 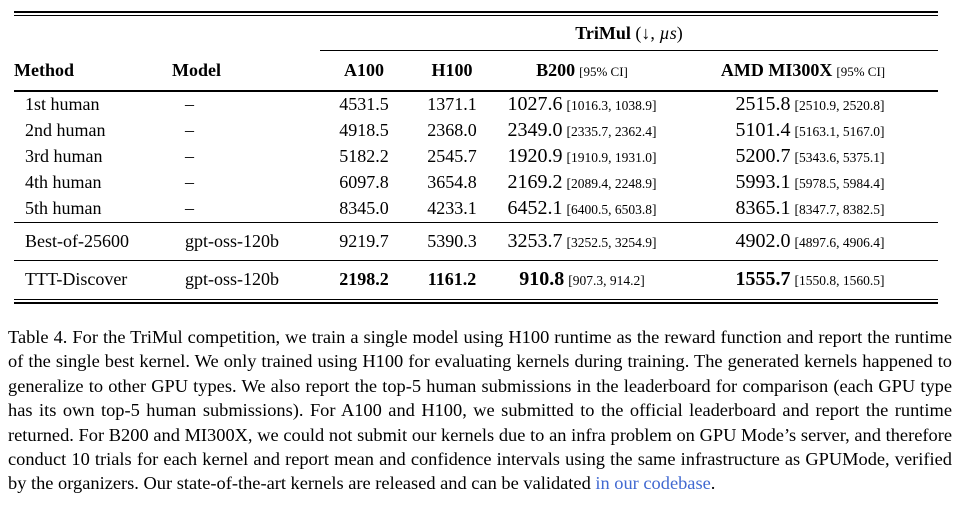 I want to click on col-header-a100: A100, so click(x=364, y=71).